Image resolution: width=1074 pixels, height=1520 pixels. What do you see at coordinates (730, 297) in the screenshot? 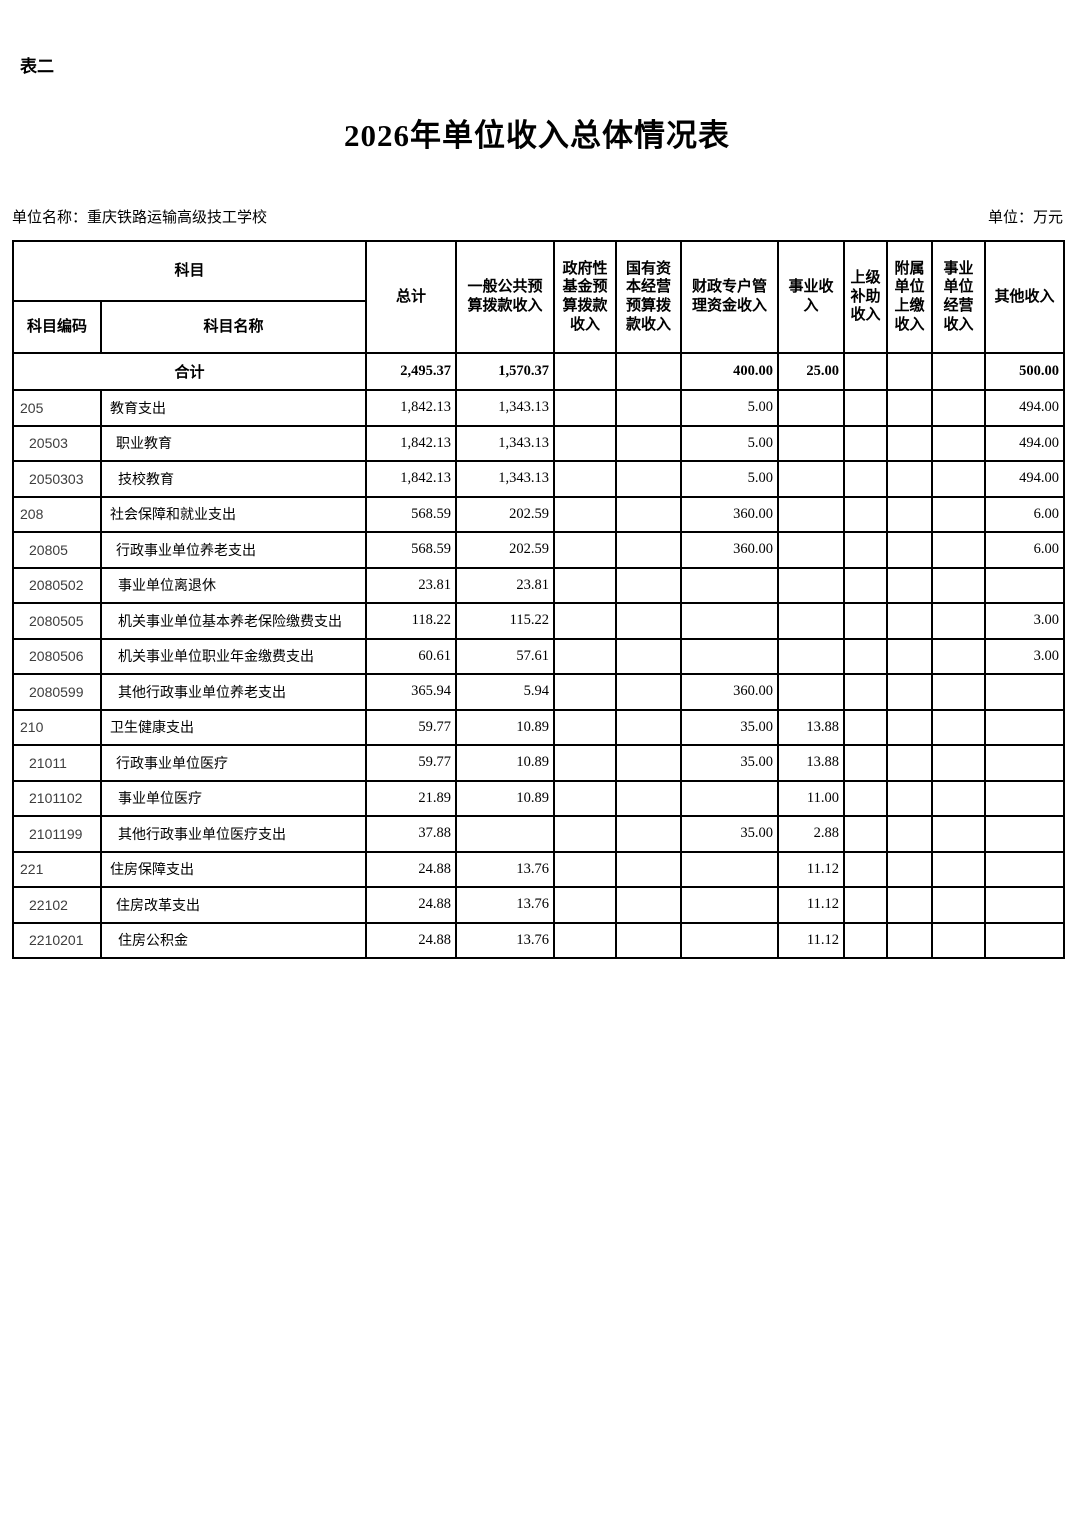
I see `header-col: 财政专户管理资金收入` at bounding box center [730, 297].